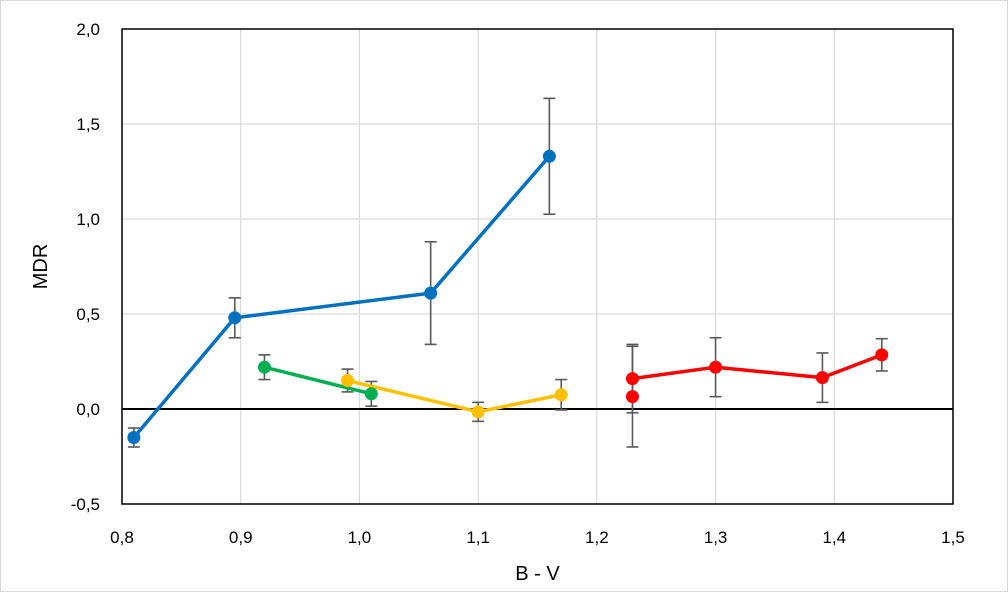 This screenshot has height=592, width=1008. Describe the element at coordinates (537, 537) in the screenshot. I see `x-tick-labels: 0,8 0,9 1,0 1,1 1,2 1,3 1,4 1,5` at that location.